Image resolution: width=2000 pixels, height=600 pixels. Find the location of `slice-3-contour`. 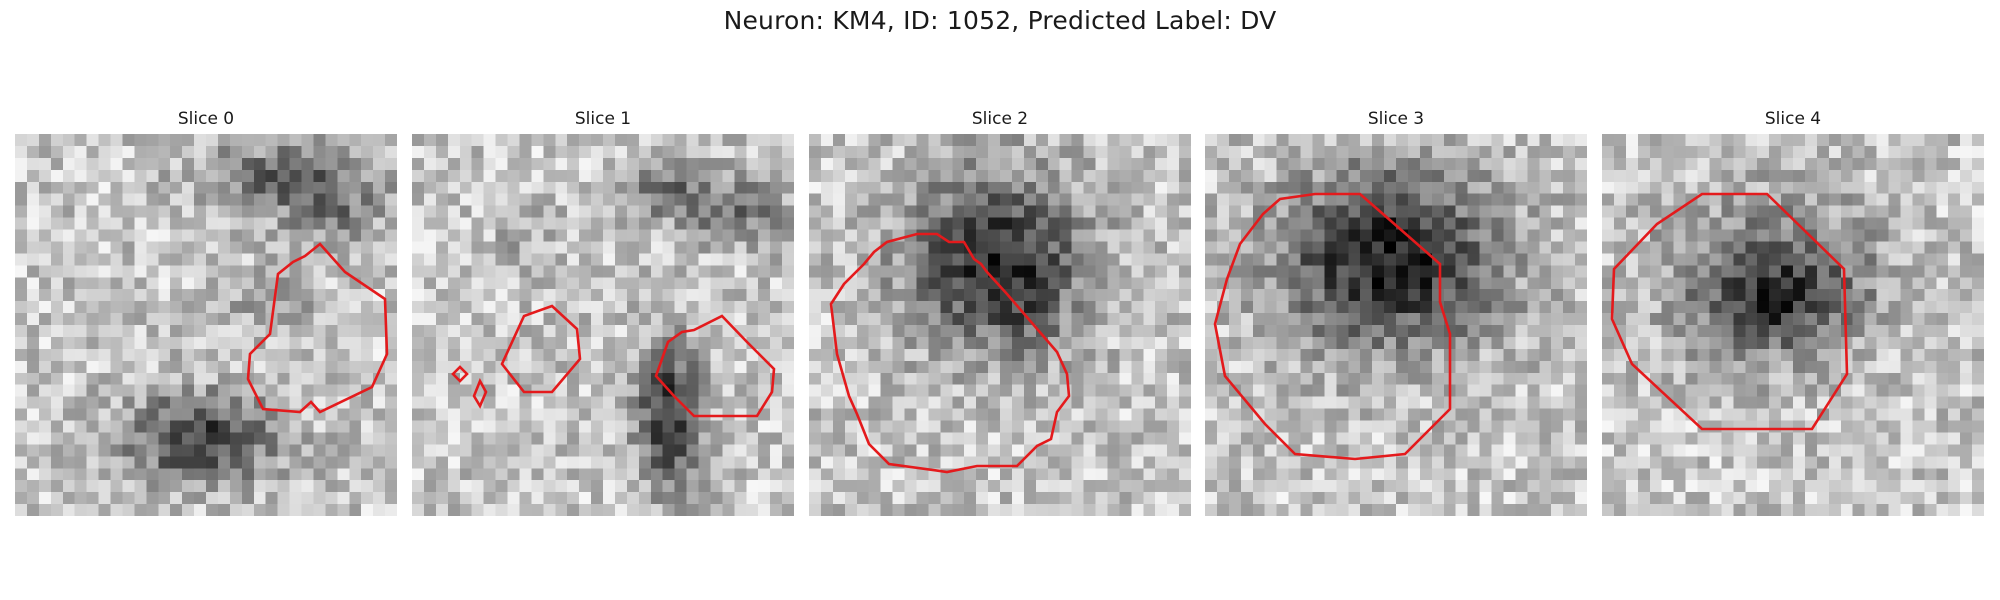

slice-3-contour is located at coordinates (1332, 326).